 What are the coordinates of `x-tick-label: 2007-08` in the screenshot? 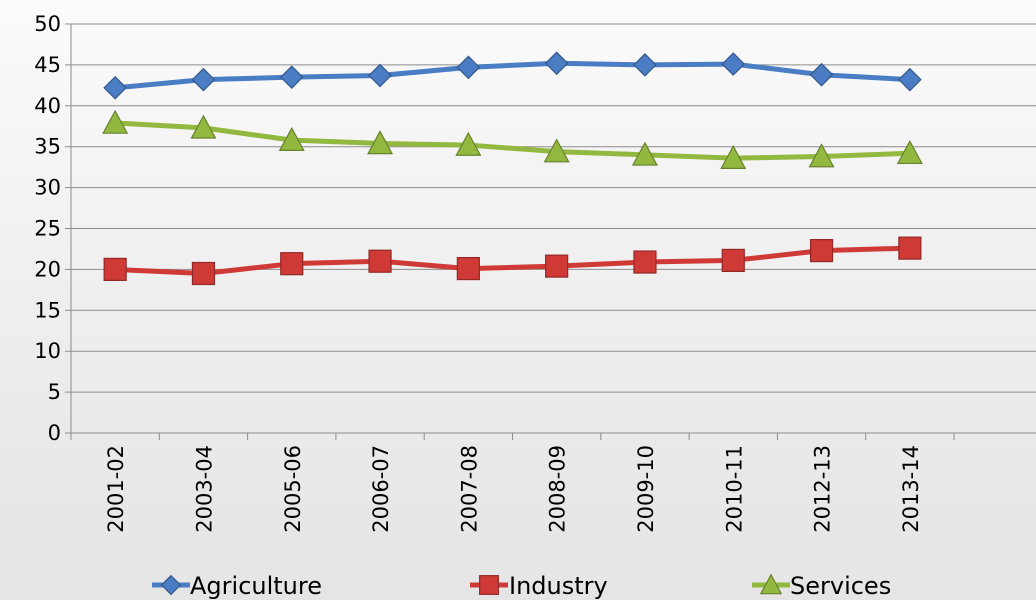 It's located at (469, 489).